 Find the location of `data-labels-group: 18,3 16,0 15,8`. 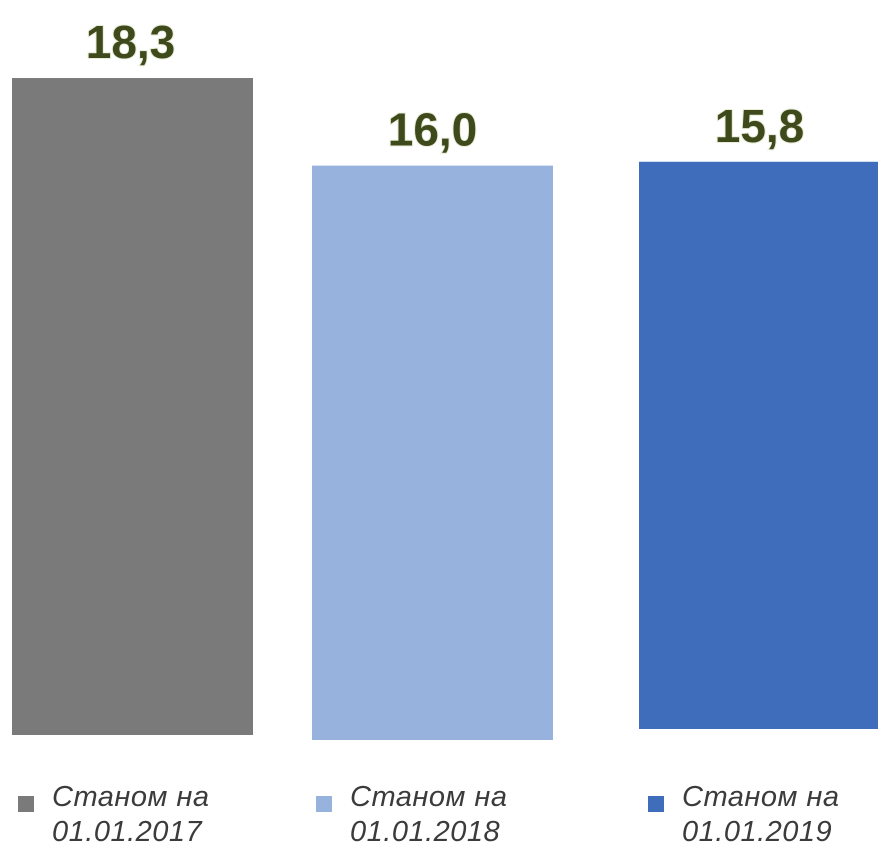

data-labels-group: 18,3 16,0 15,8 is located at coordinates (445, 86).